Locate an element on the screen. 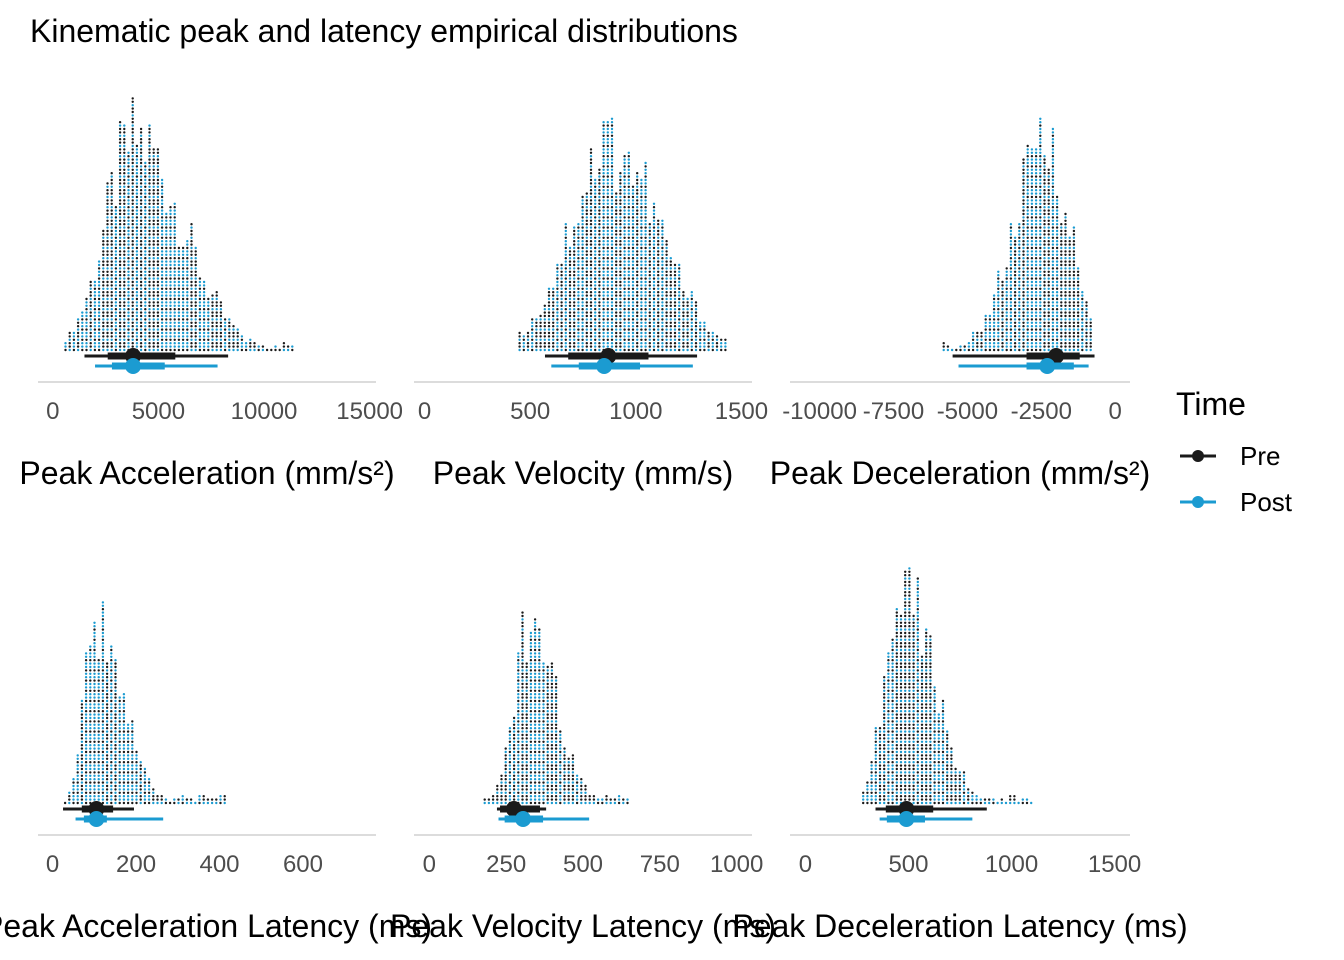  x-tick-label: 5000 is located at coordinates (158, 411).